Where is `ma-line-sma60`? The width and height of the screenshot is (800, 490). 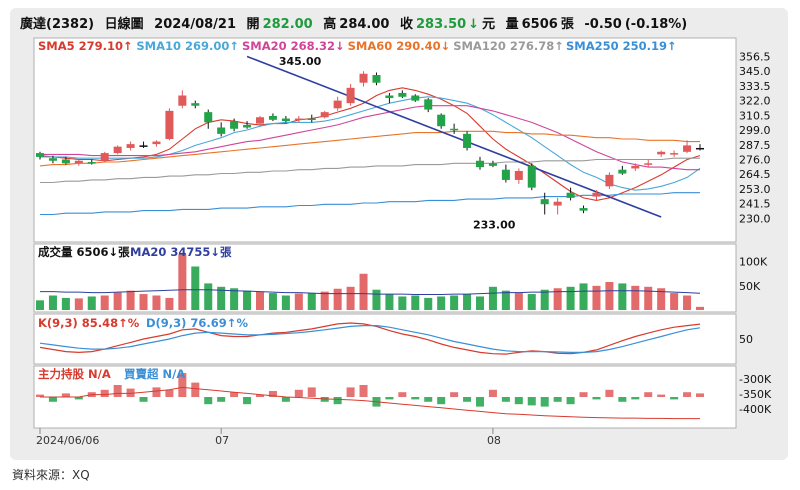 ma-line-sma60 is located at coordinates (369, 148).